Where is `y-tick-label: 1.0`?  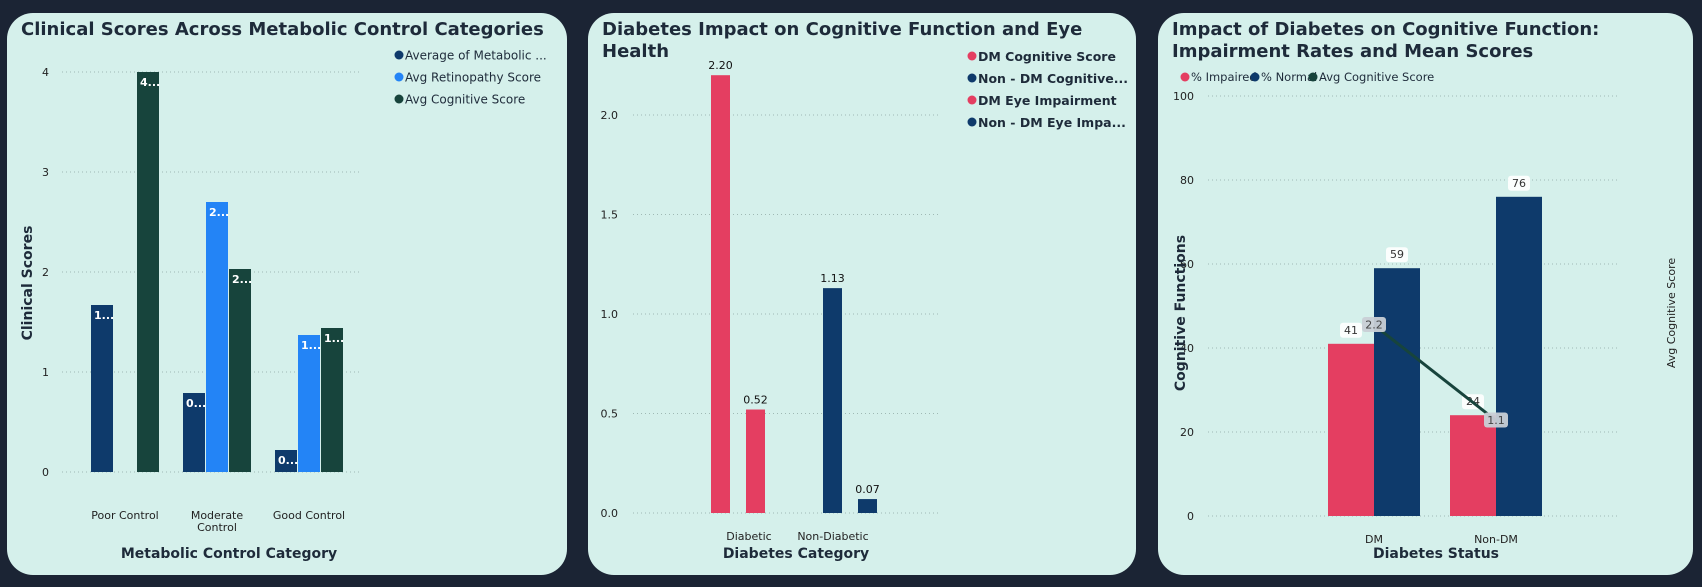 y-tick-label: 1.0 is located at coordinates (610, 314).